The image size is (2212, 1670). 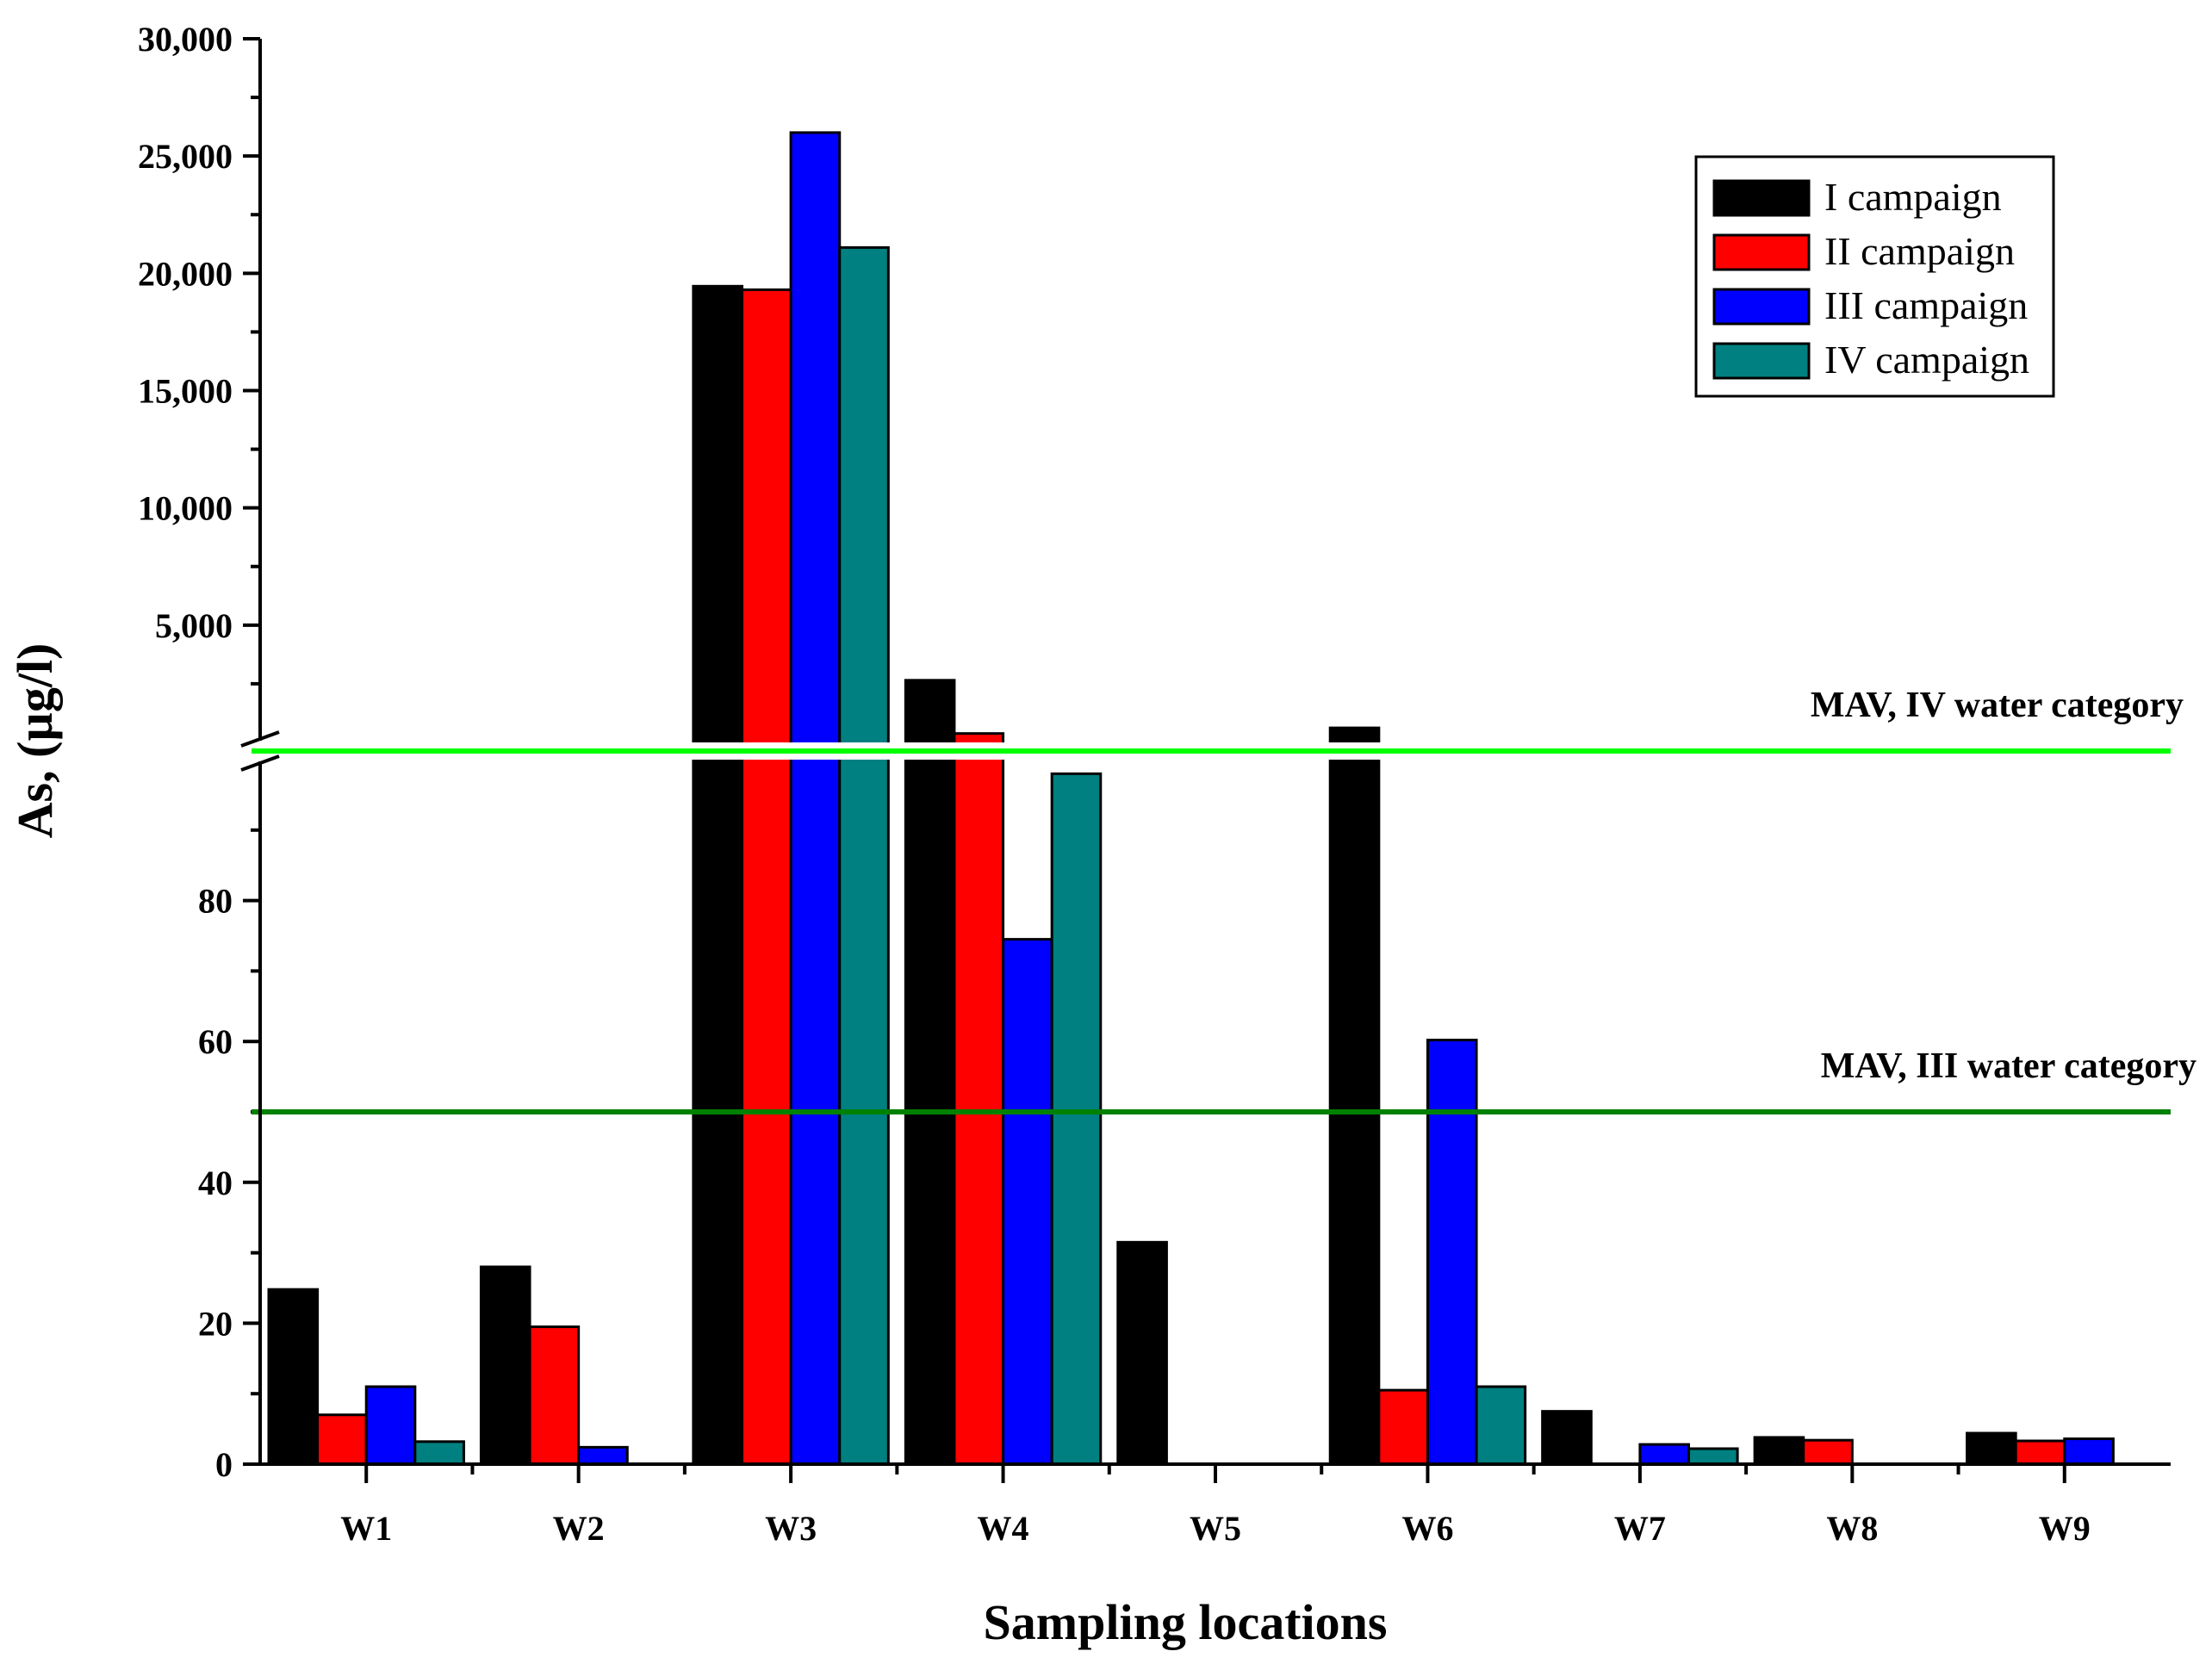 What do you see at coordinates (505, 1365) in the screenshot?
I see `bar-w2-i-campaign` at bounding box center [505, 1365].